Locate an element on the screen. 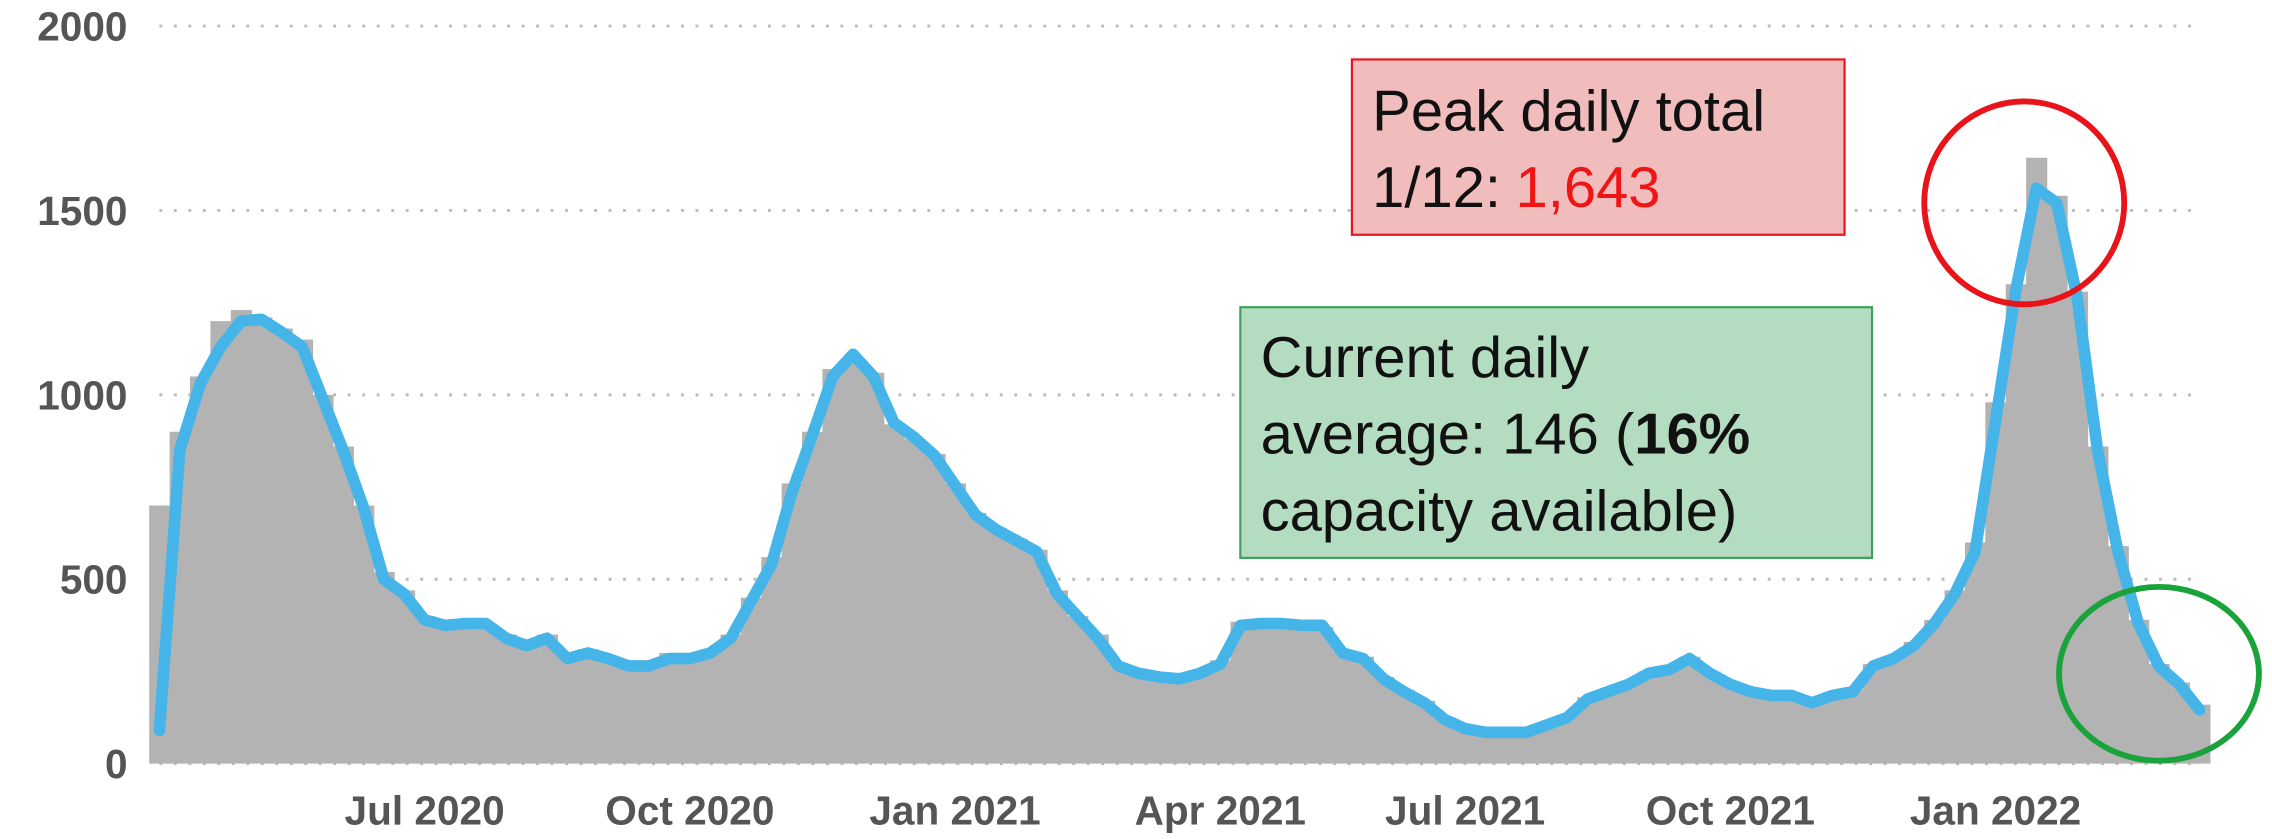  current-bold: 16% is located at coordinates (1692, 435).